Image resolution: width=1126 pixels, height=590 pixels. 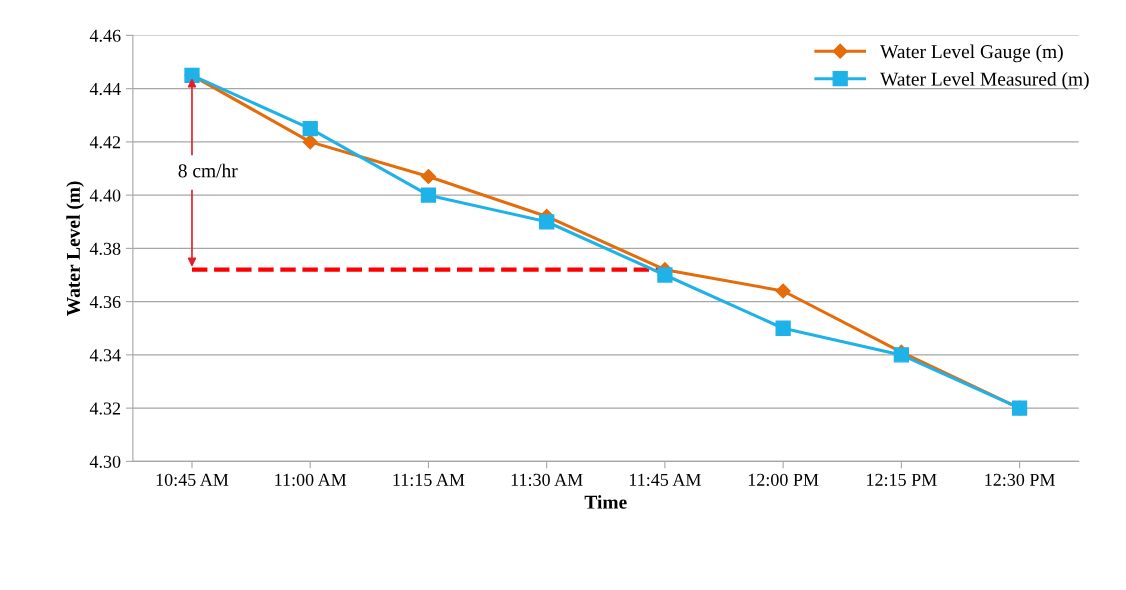 What do you see at coordinates (105, 355) in the screenshot?
I see `y-tick-label: 4.34` at bounding box center [105, 355].